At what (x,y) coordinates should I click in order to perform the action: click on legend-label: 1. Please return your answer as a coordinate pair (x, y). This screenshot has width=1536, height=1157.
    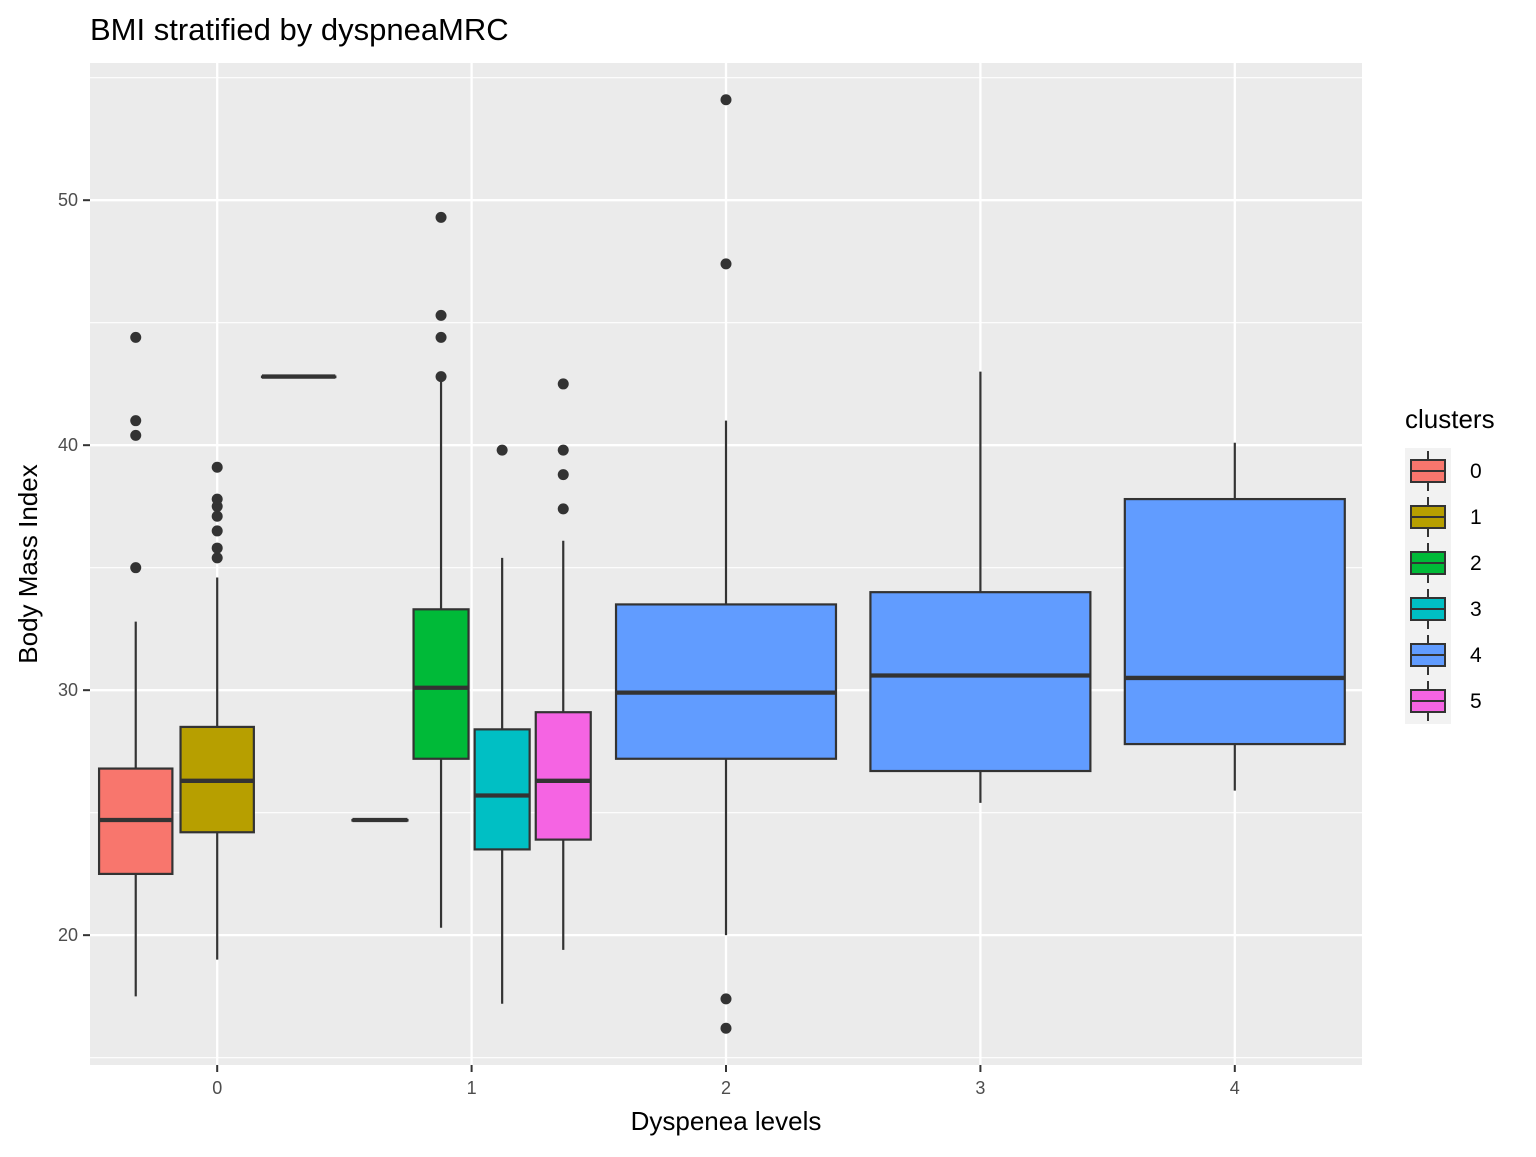
    Looking at the image, I should click on (1476, 517).